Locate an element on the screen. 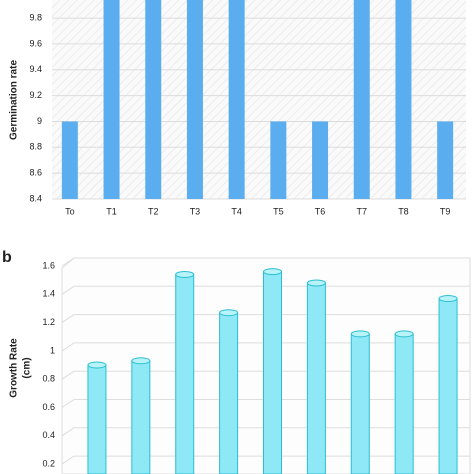 The width and height of the screenshot is (474, 474). x-tick-label: T4 is located at coordinates (236, 211).